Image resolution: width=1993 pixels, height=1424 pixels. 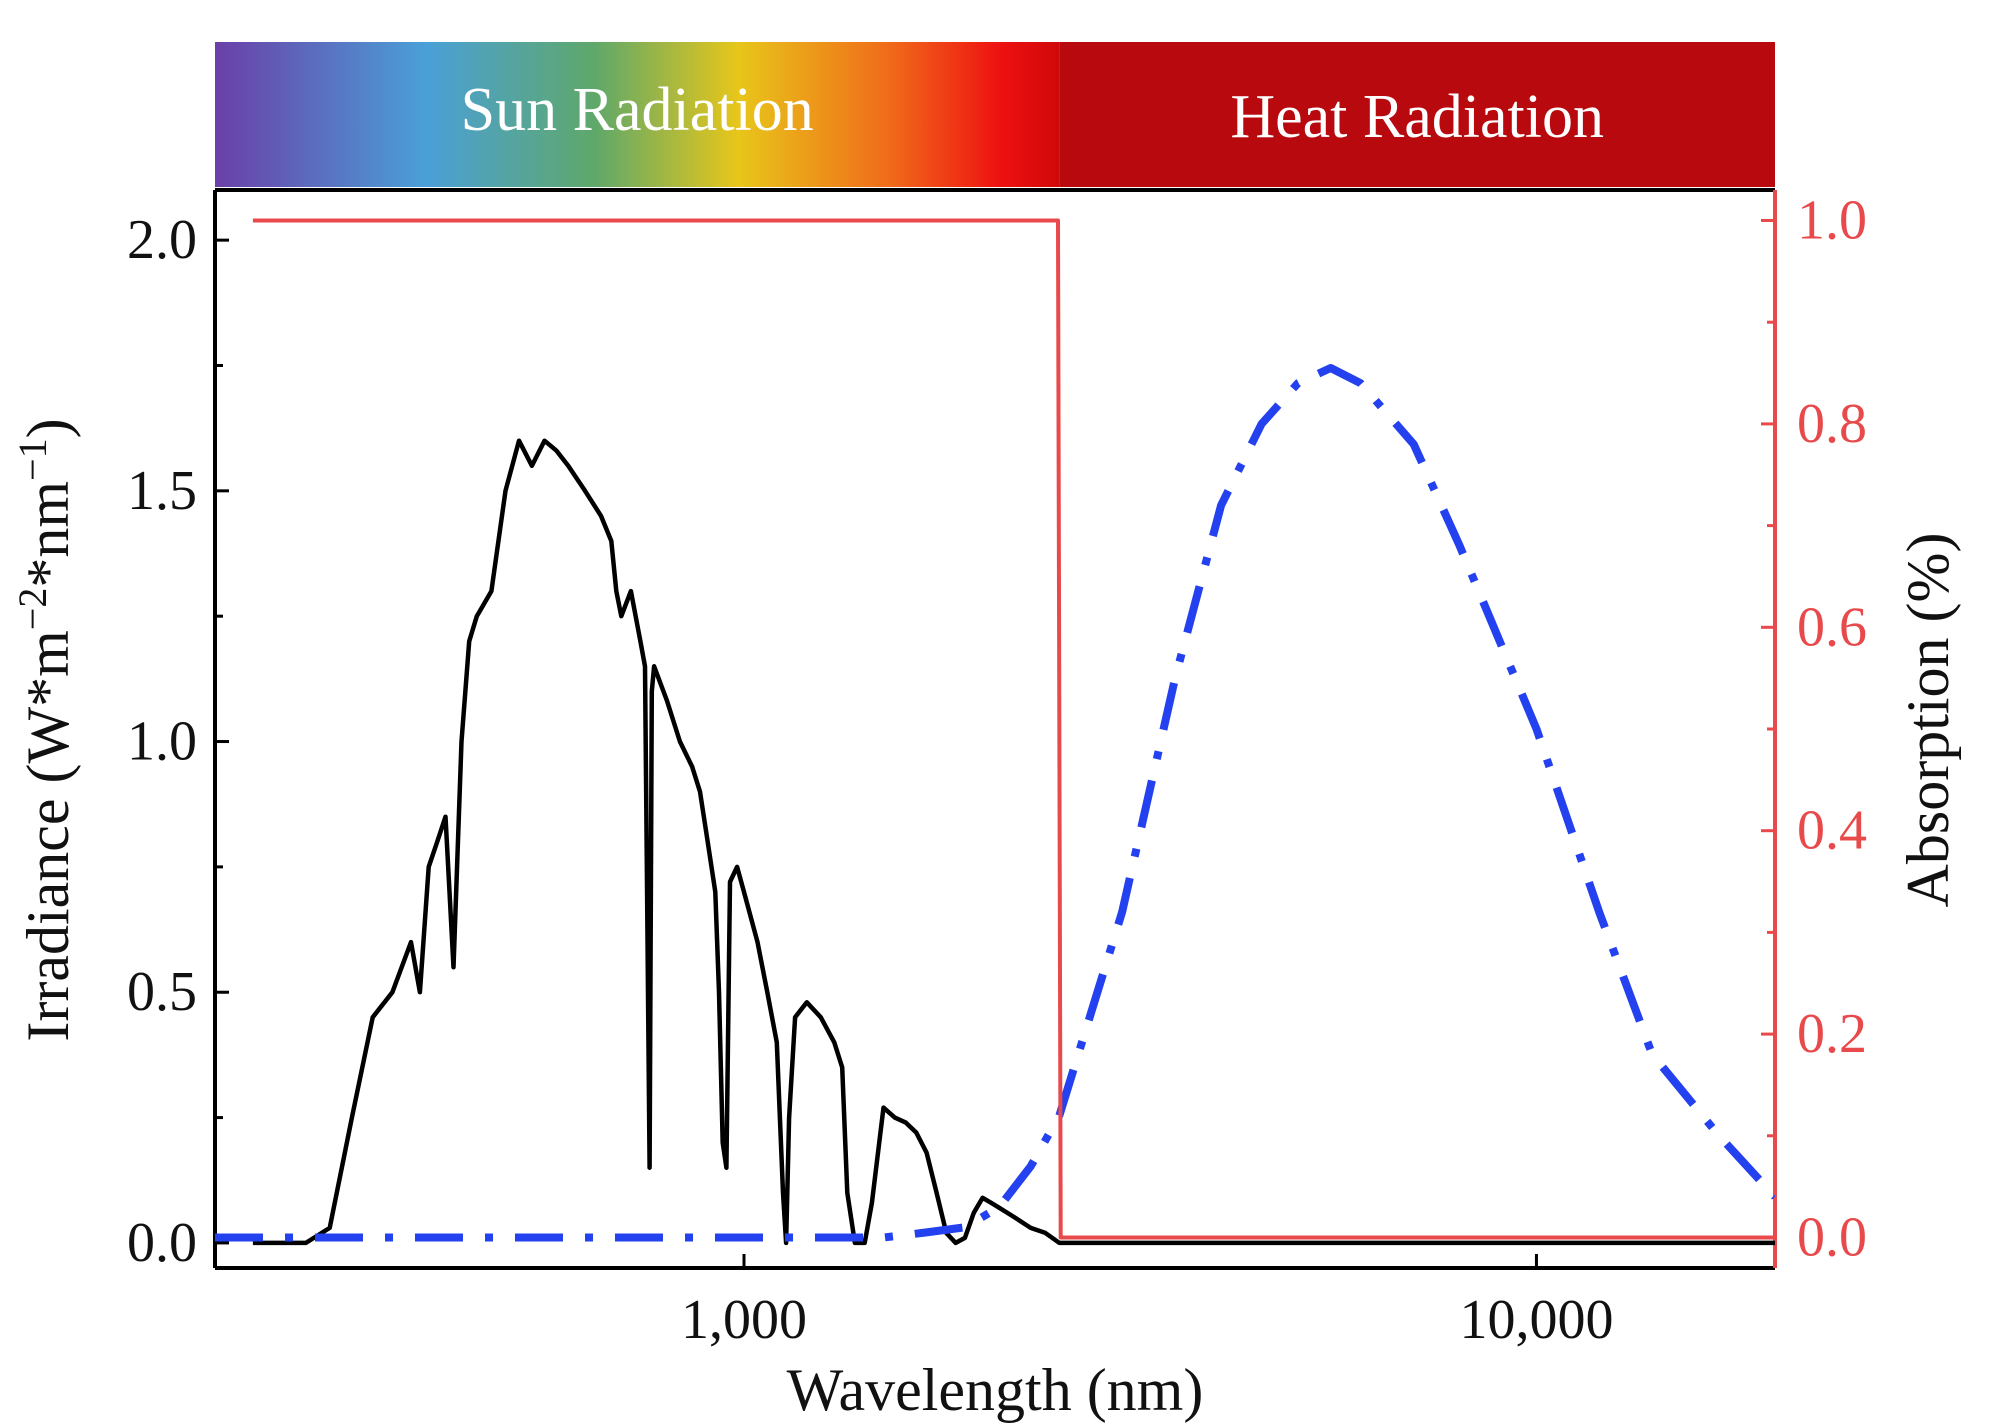 I want to click on right-tick-label: 0.6, so click(x=1832, y=627).